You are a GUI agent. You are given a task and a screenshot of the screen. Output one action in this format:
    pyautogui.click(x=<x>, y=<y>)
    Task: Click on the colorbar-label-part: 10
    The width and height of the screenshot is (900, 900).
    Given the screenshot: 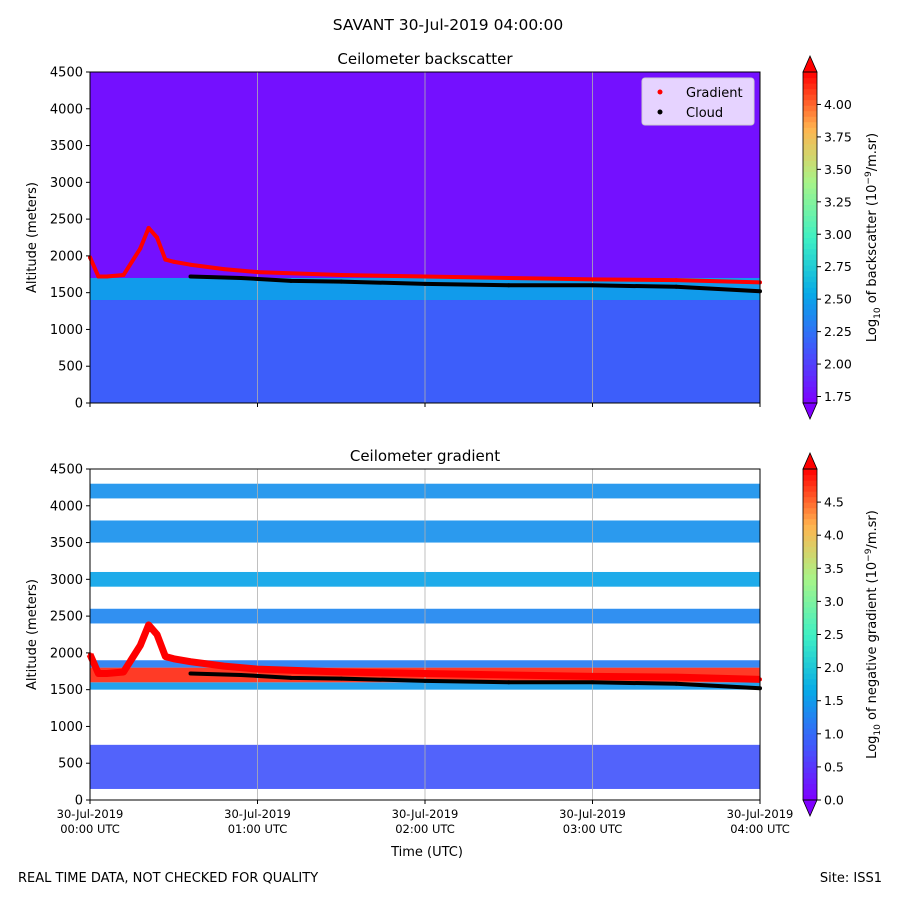 What is the action you would take?
    pyautogui.click(x=878, y=730)
    